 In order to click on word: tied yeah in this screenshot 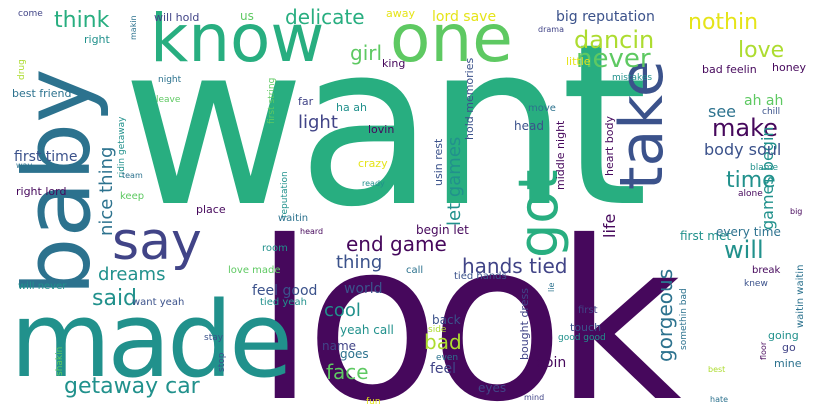, I will do `click(283, 302)`.